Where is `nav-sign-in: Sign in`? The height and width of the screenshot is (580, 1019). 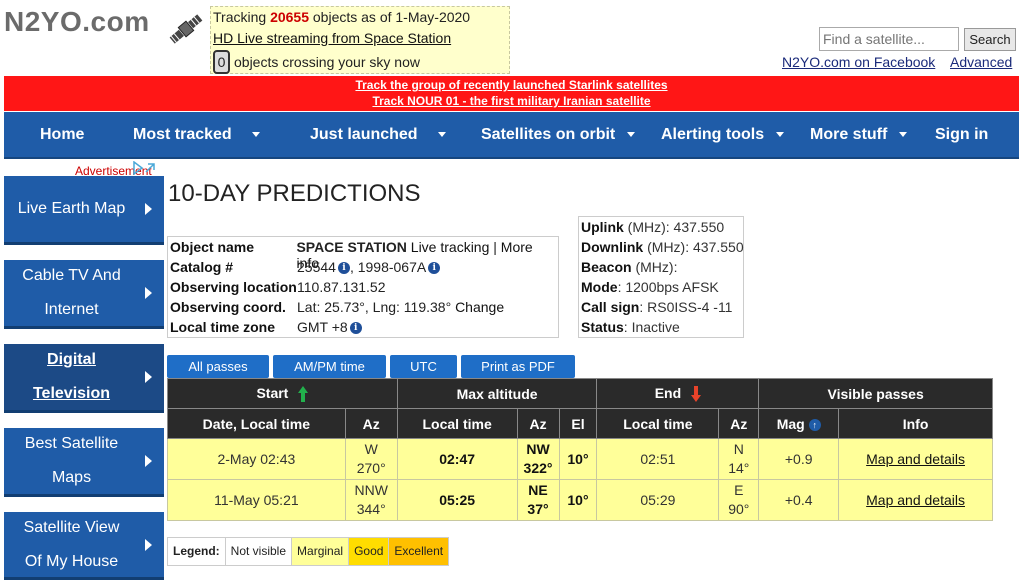 nav-sign-in: Sign in is located at coordinates (962, 134).